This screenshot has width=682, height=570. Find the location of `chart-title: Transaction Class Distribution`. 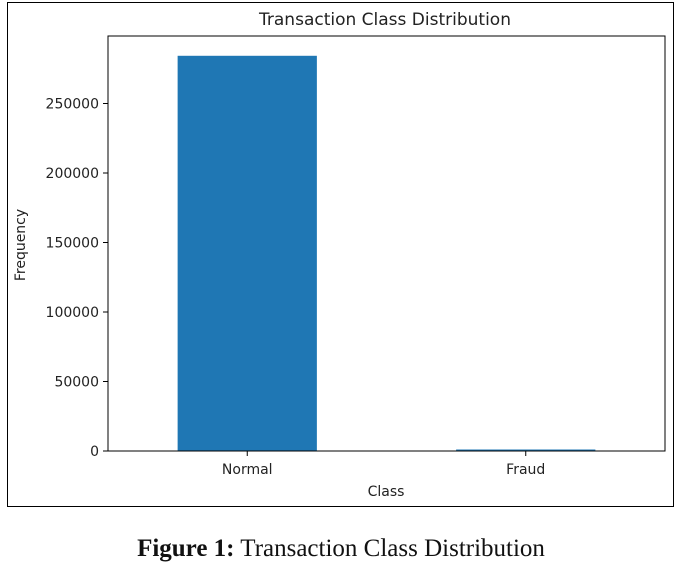

chart-title: Transaction Class Distribution is located at coordinates (384, 20).